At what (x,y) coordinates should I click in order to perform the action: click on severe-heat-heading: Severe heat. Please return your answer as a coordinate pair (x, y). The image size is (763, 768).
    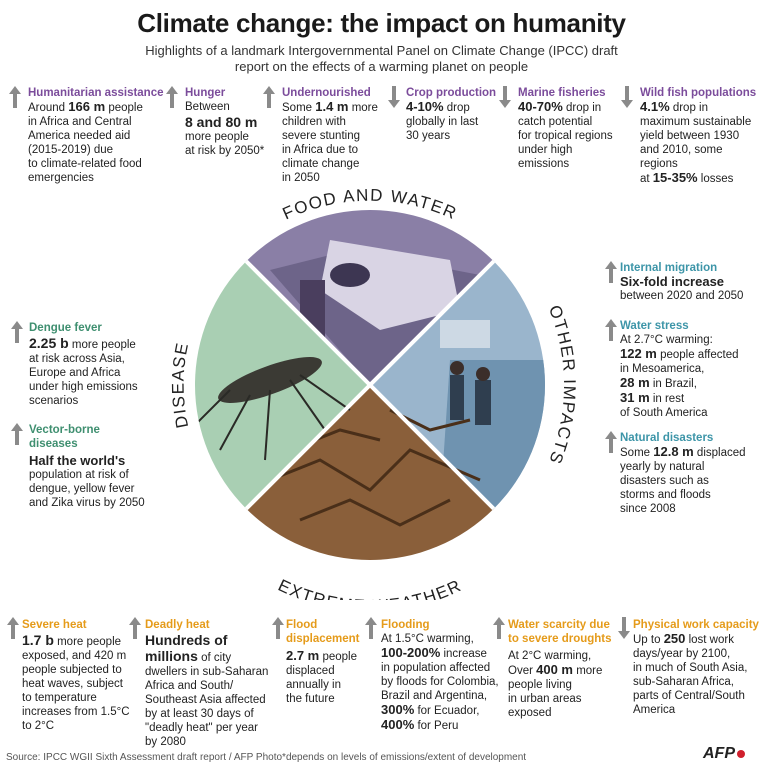
    Looking at the image, I should click on (54, 625).